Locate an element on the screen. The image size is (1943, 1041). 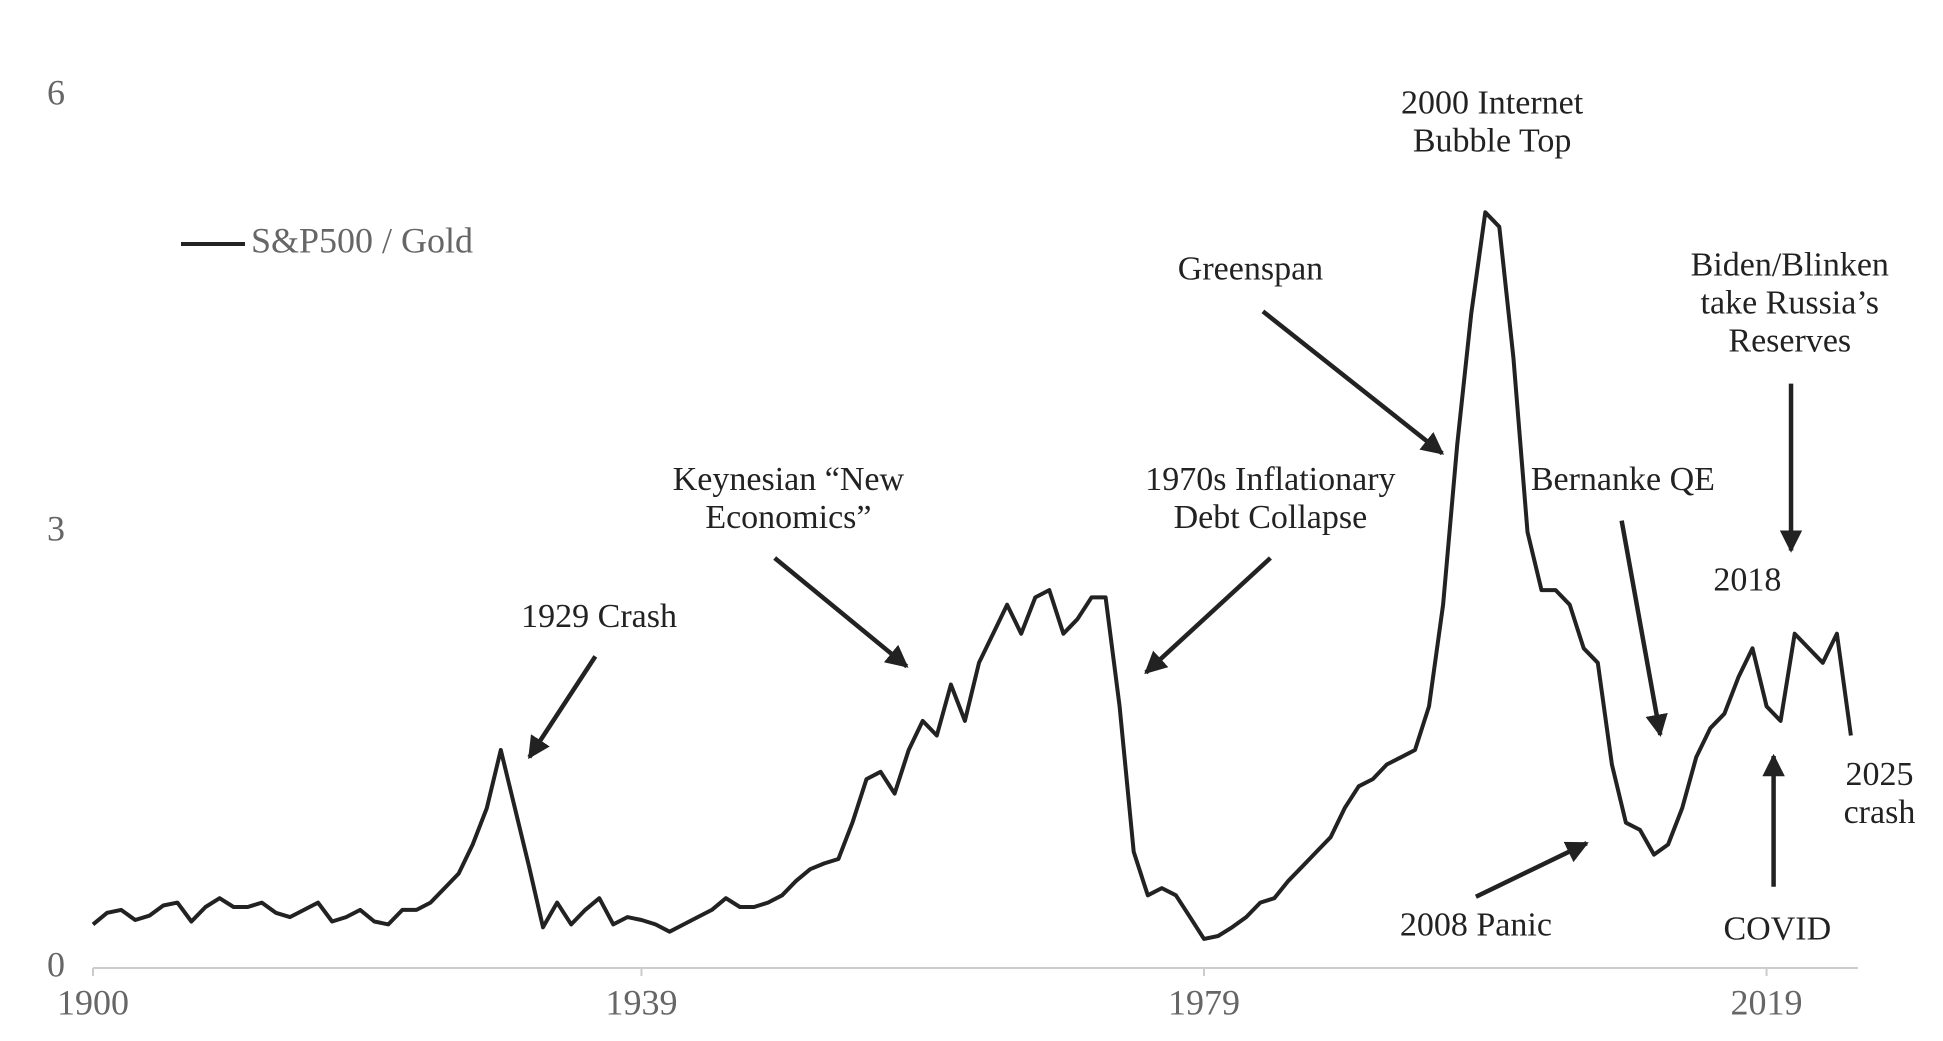
annotation: Greenspan is located at coordinates (1250, 268).